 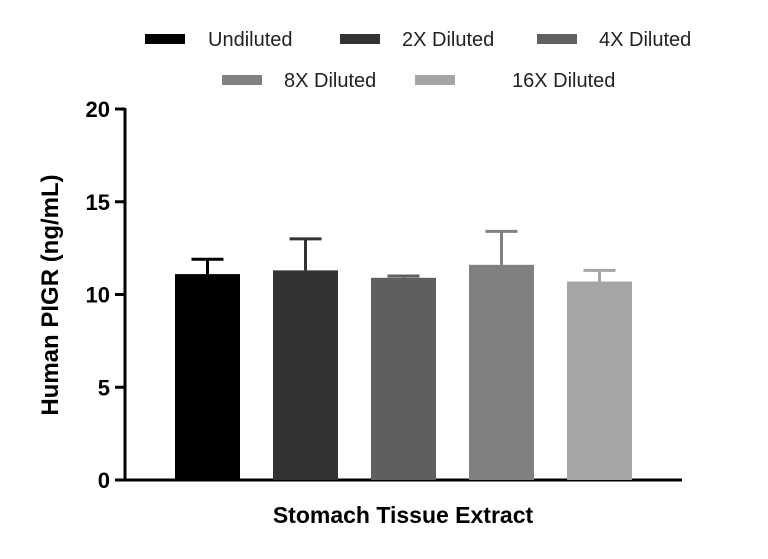 I want to click on y-tick-label: 15, so click(x=98, y=202).